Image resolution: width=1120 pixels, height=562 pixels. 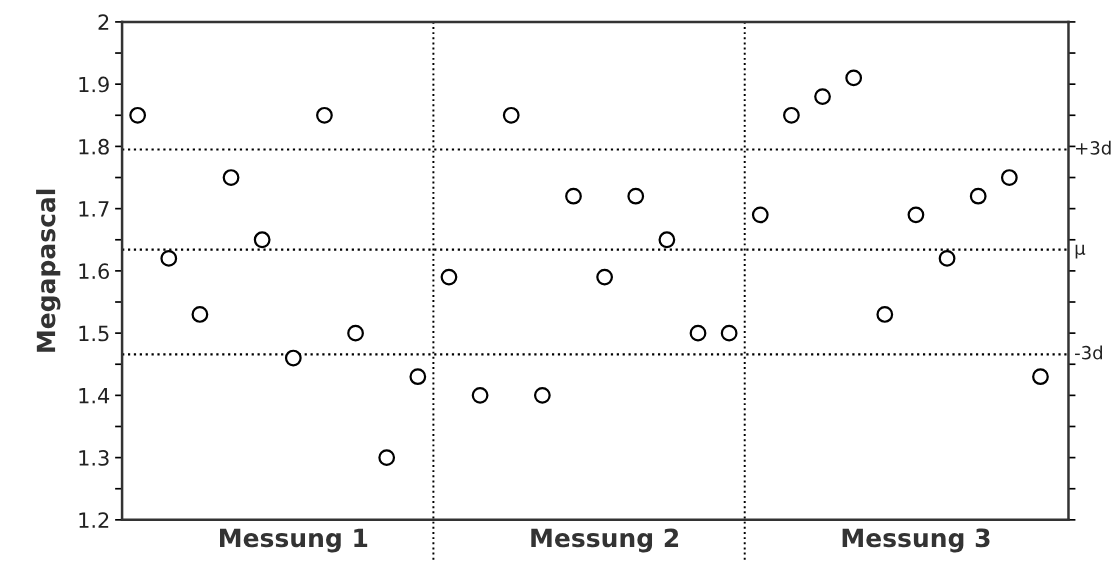 I want to click on x-tick-label: Messung 2, so click(x=605, y=540).